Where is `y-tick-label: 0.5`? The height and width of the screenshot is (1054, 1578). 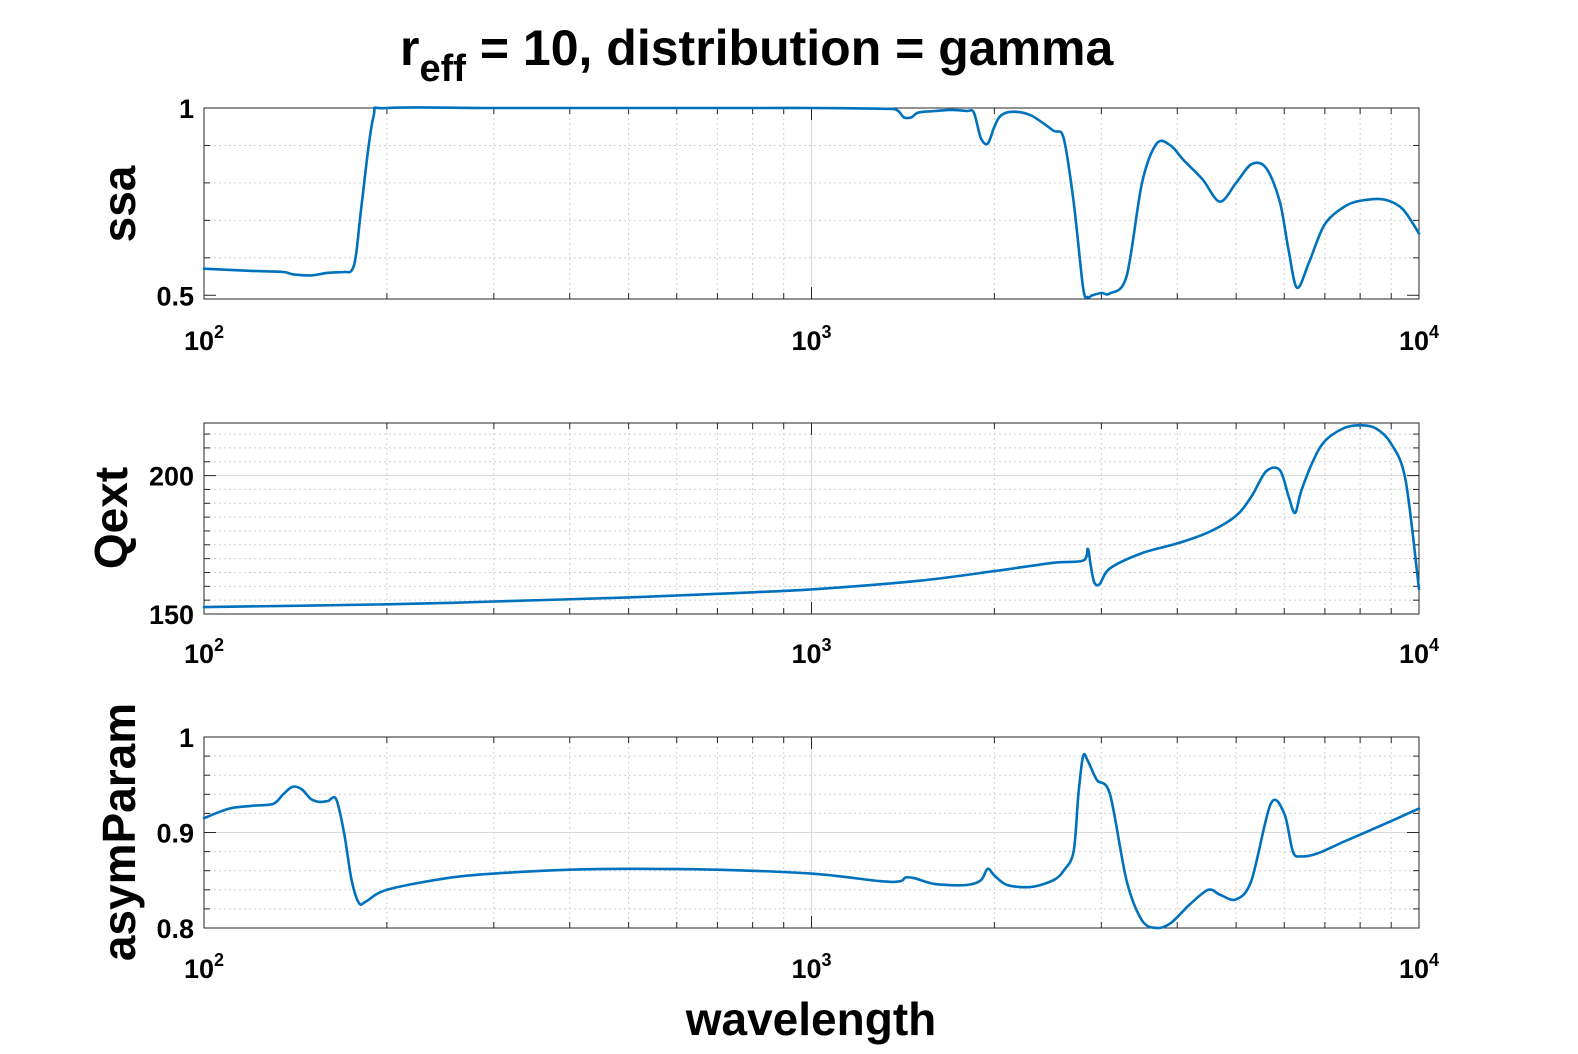 y-tick-label: 0.5 is located at coordinates (175, 296).